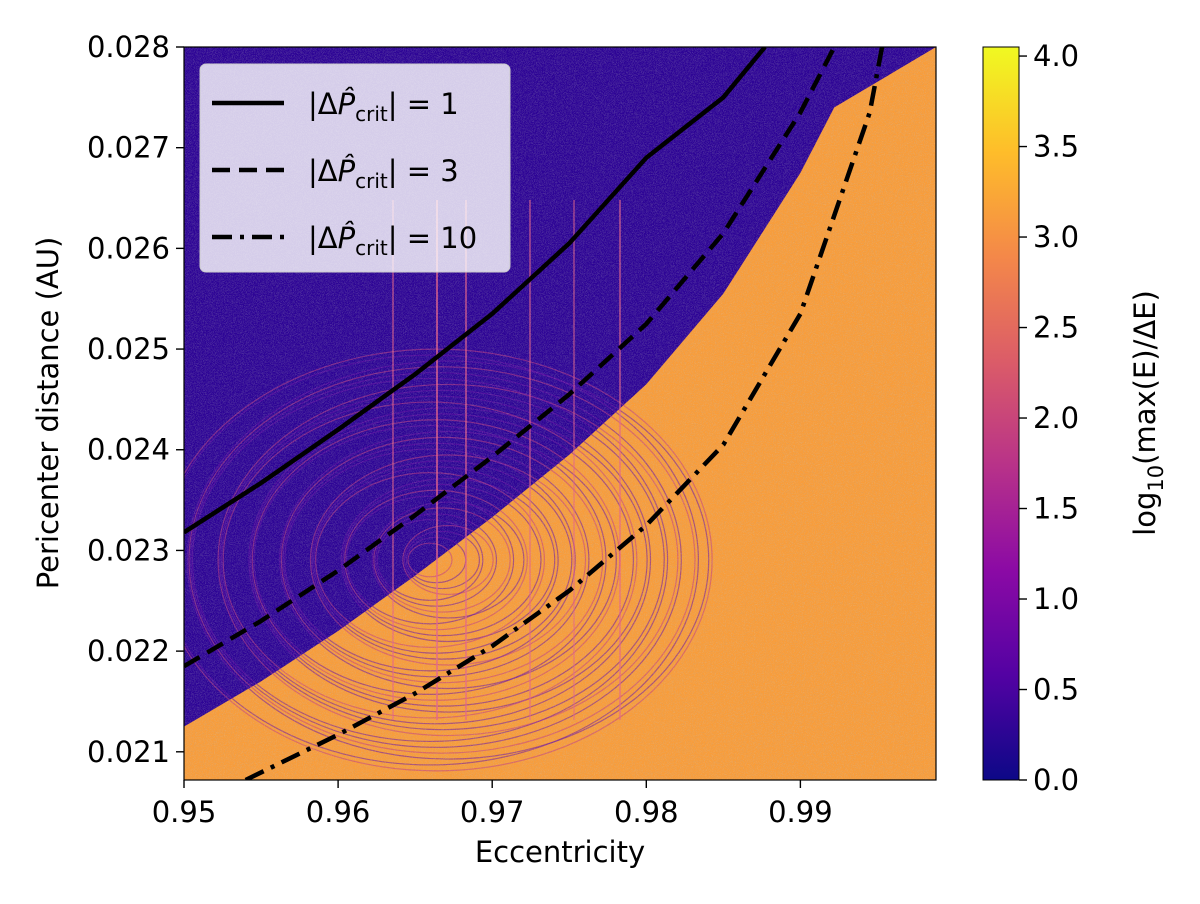  Describe the element at coordinates (338, 812) in the screenshot. I see `x-tick-label: 0.96` at that location.